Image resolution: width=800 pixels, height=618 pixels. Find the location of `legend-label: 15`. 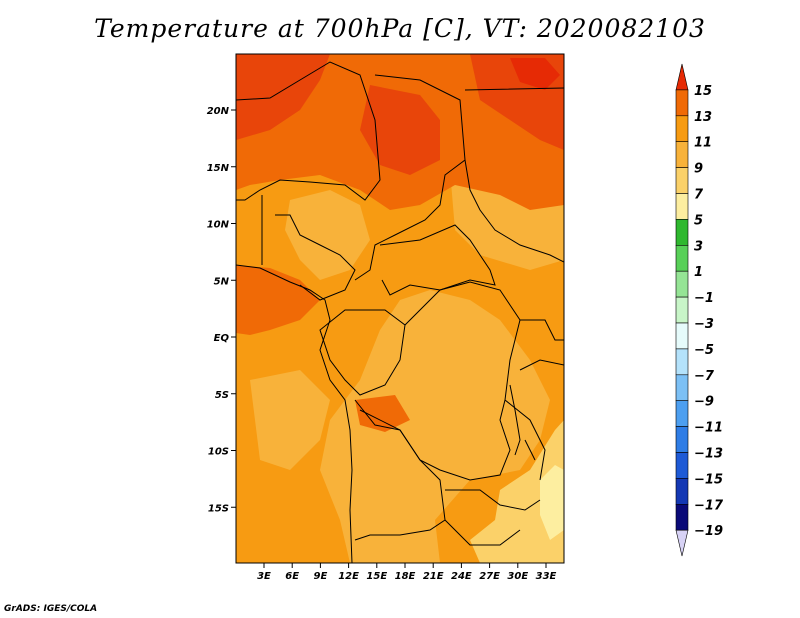

legend-label: 15 is located at coordinates (703, 91).